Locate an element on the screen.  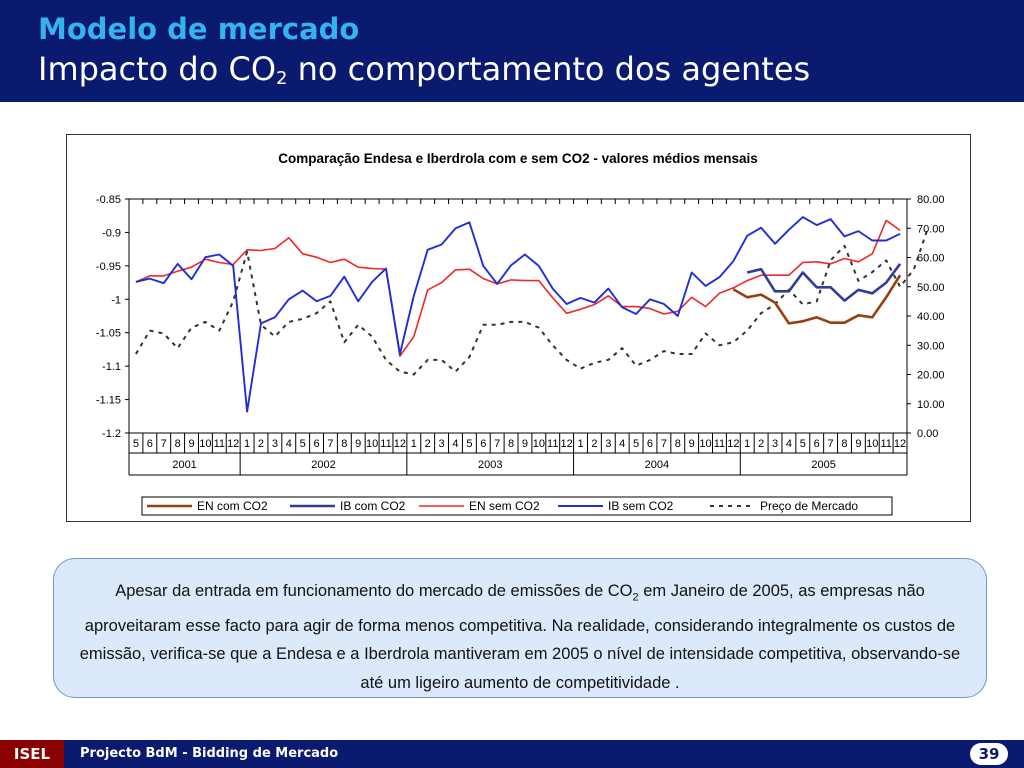
subtitle-text-before: Impacto do CO is located at coordinates (157, 69).